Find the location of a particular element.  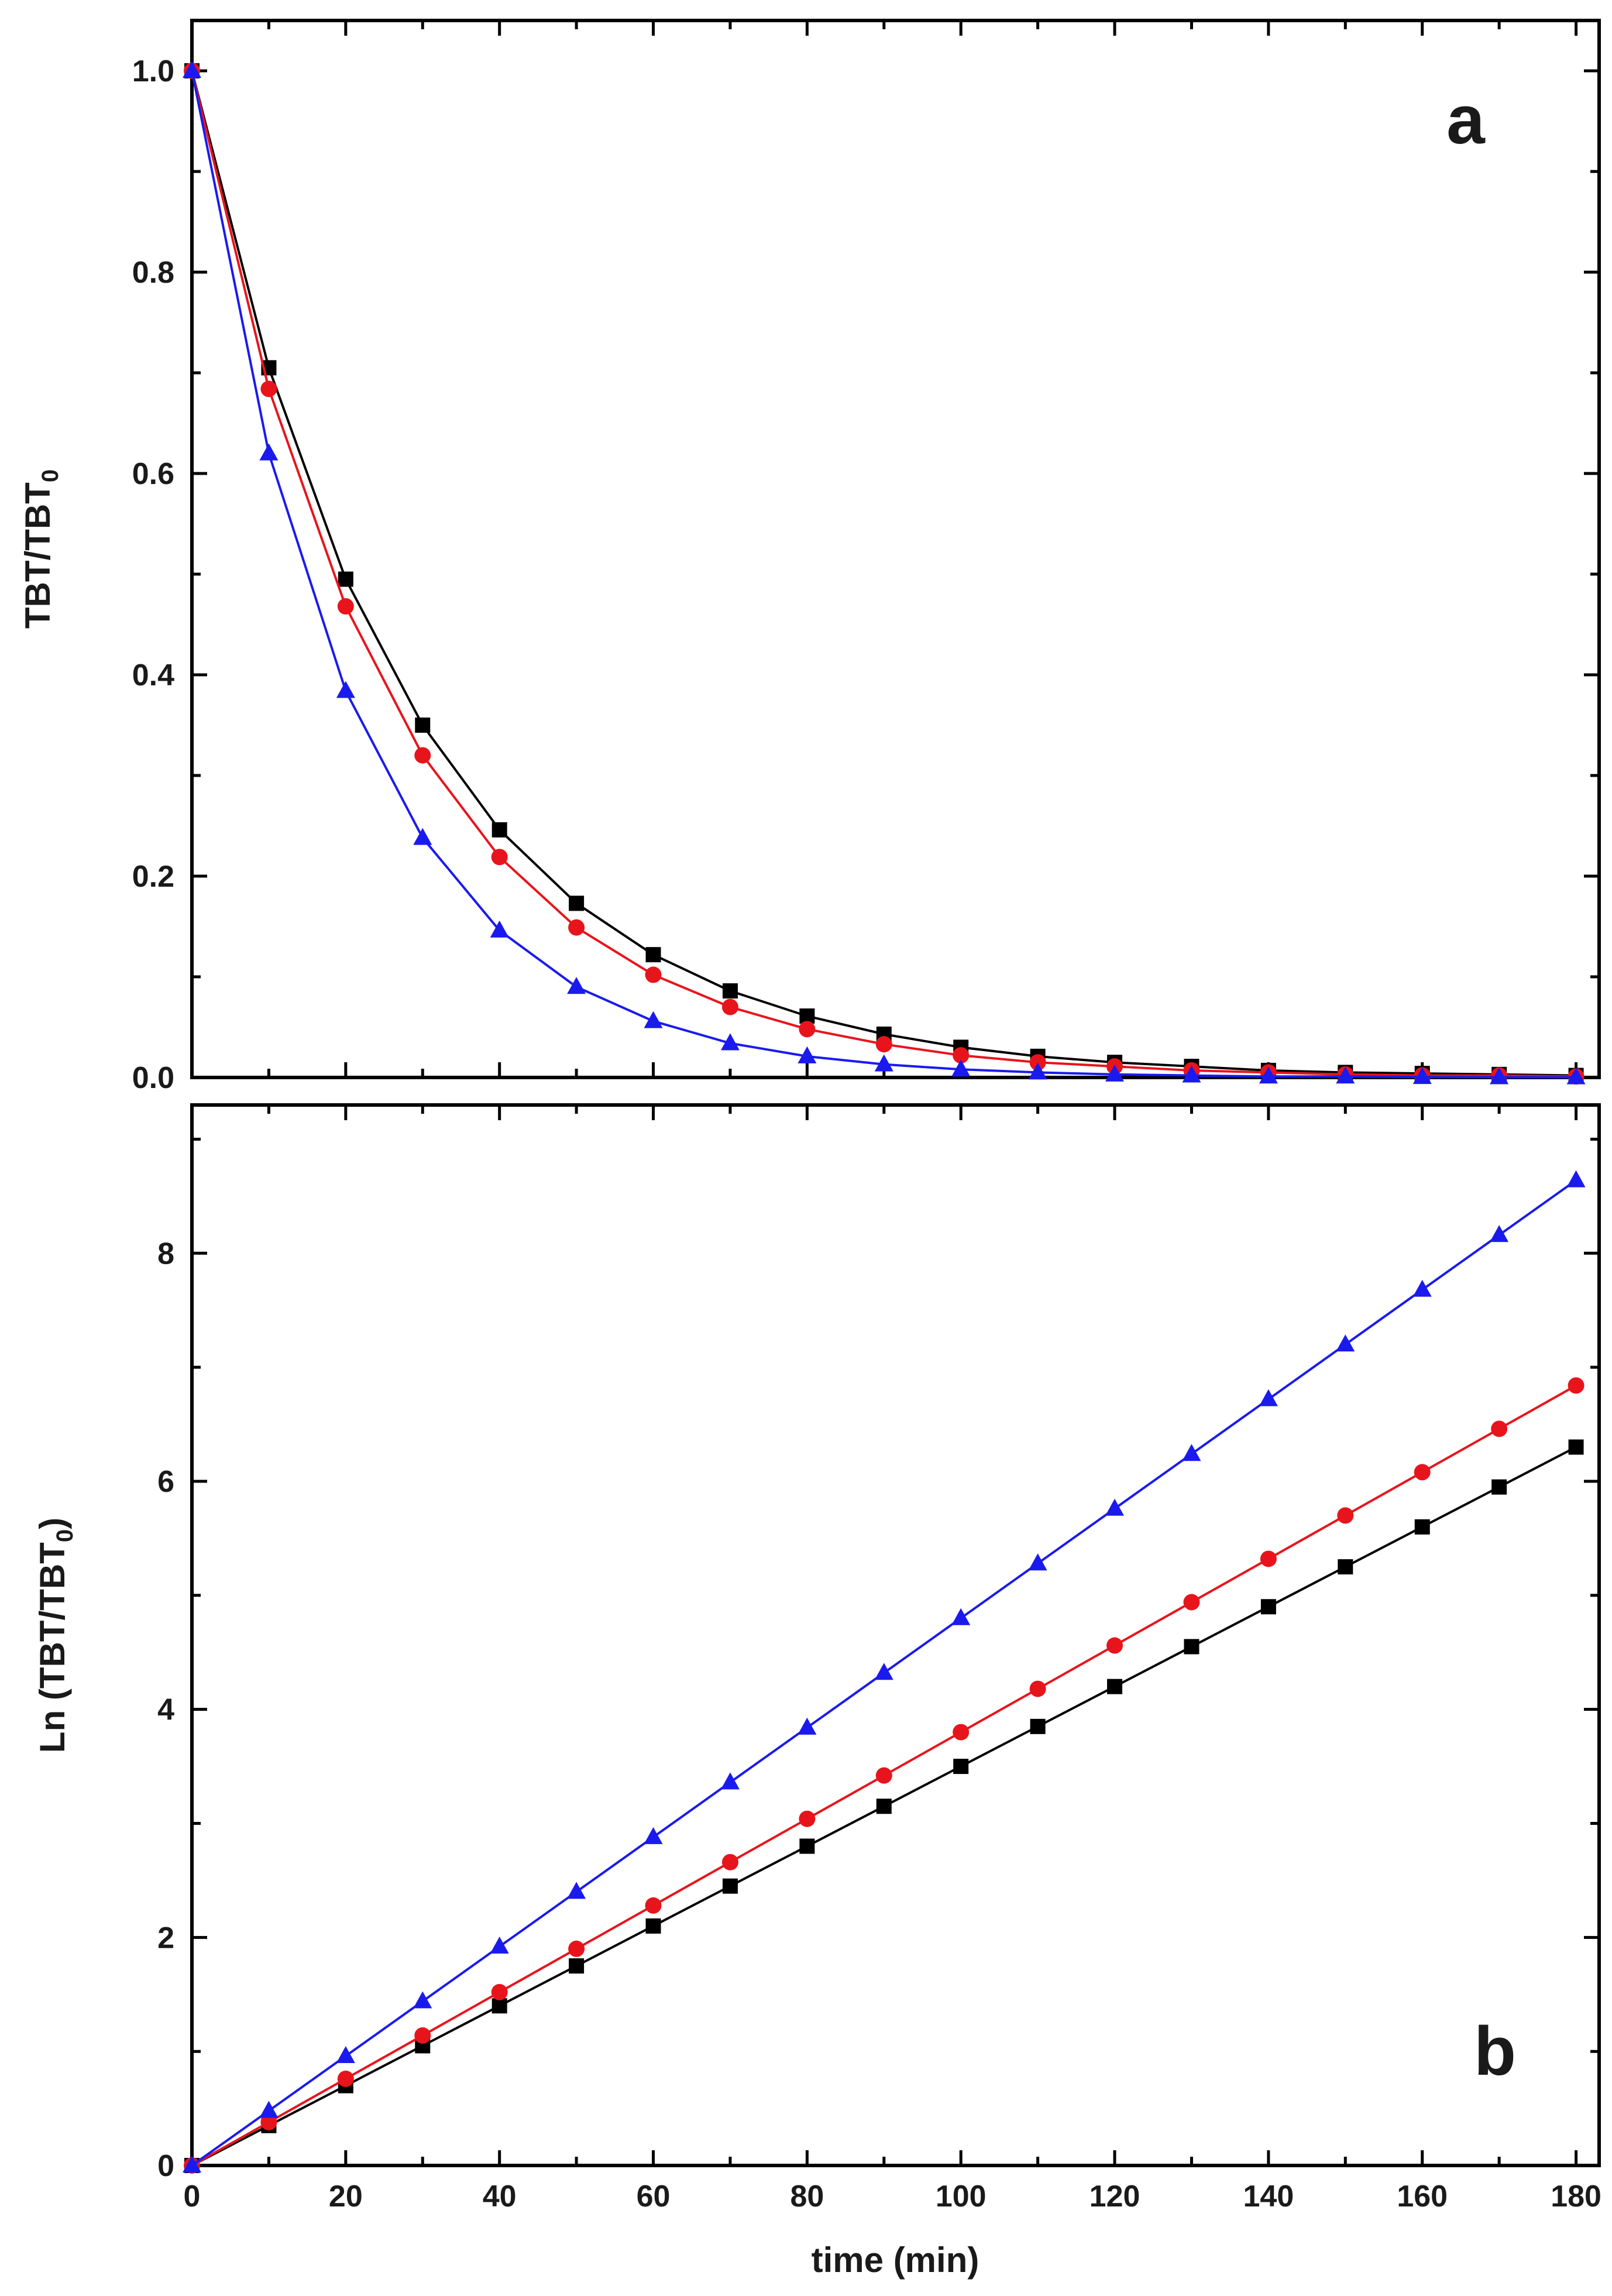

panel-b-y-axis-title-subscript: 0 is located at coordinates (65, 1536).